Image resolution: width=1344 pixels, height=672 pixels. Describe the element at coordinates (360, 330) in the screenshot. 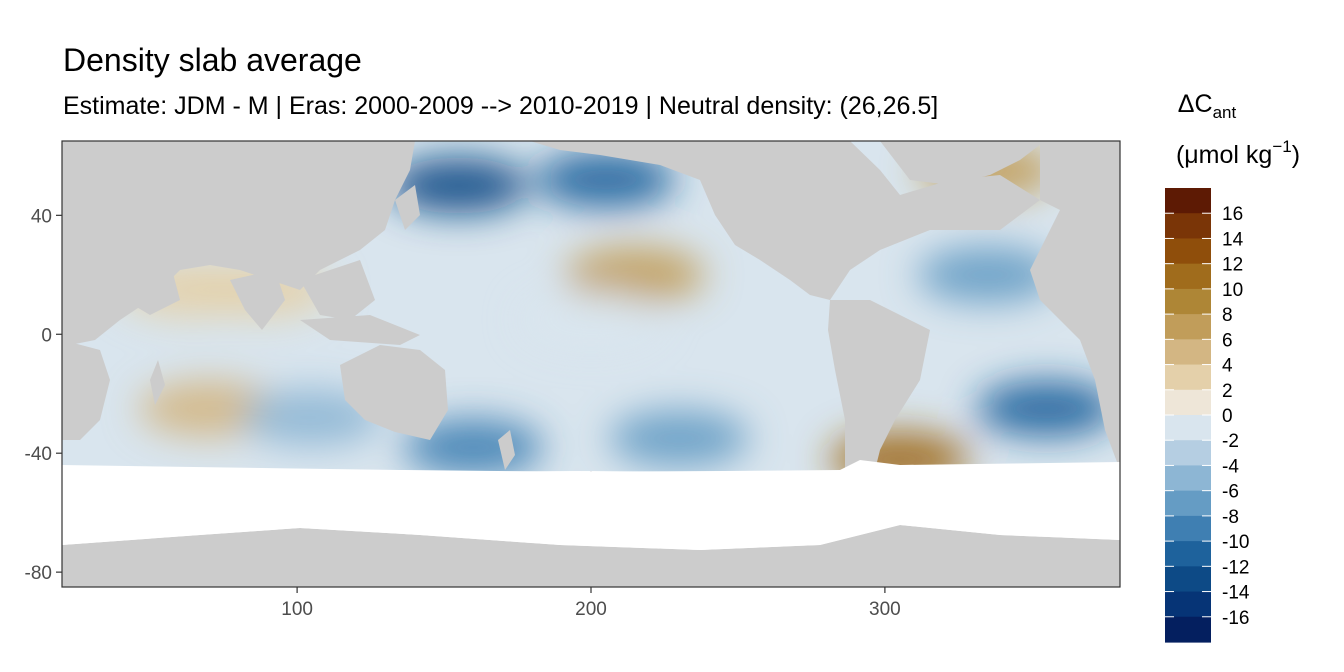

I see `land-indonesia` at that location.